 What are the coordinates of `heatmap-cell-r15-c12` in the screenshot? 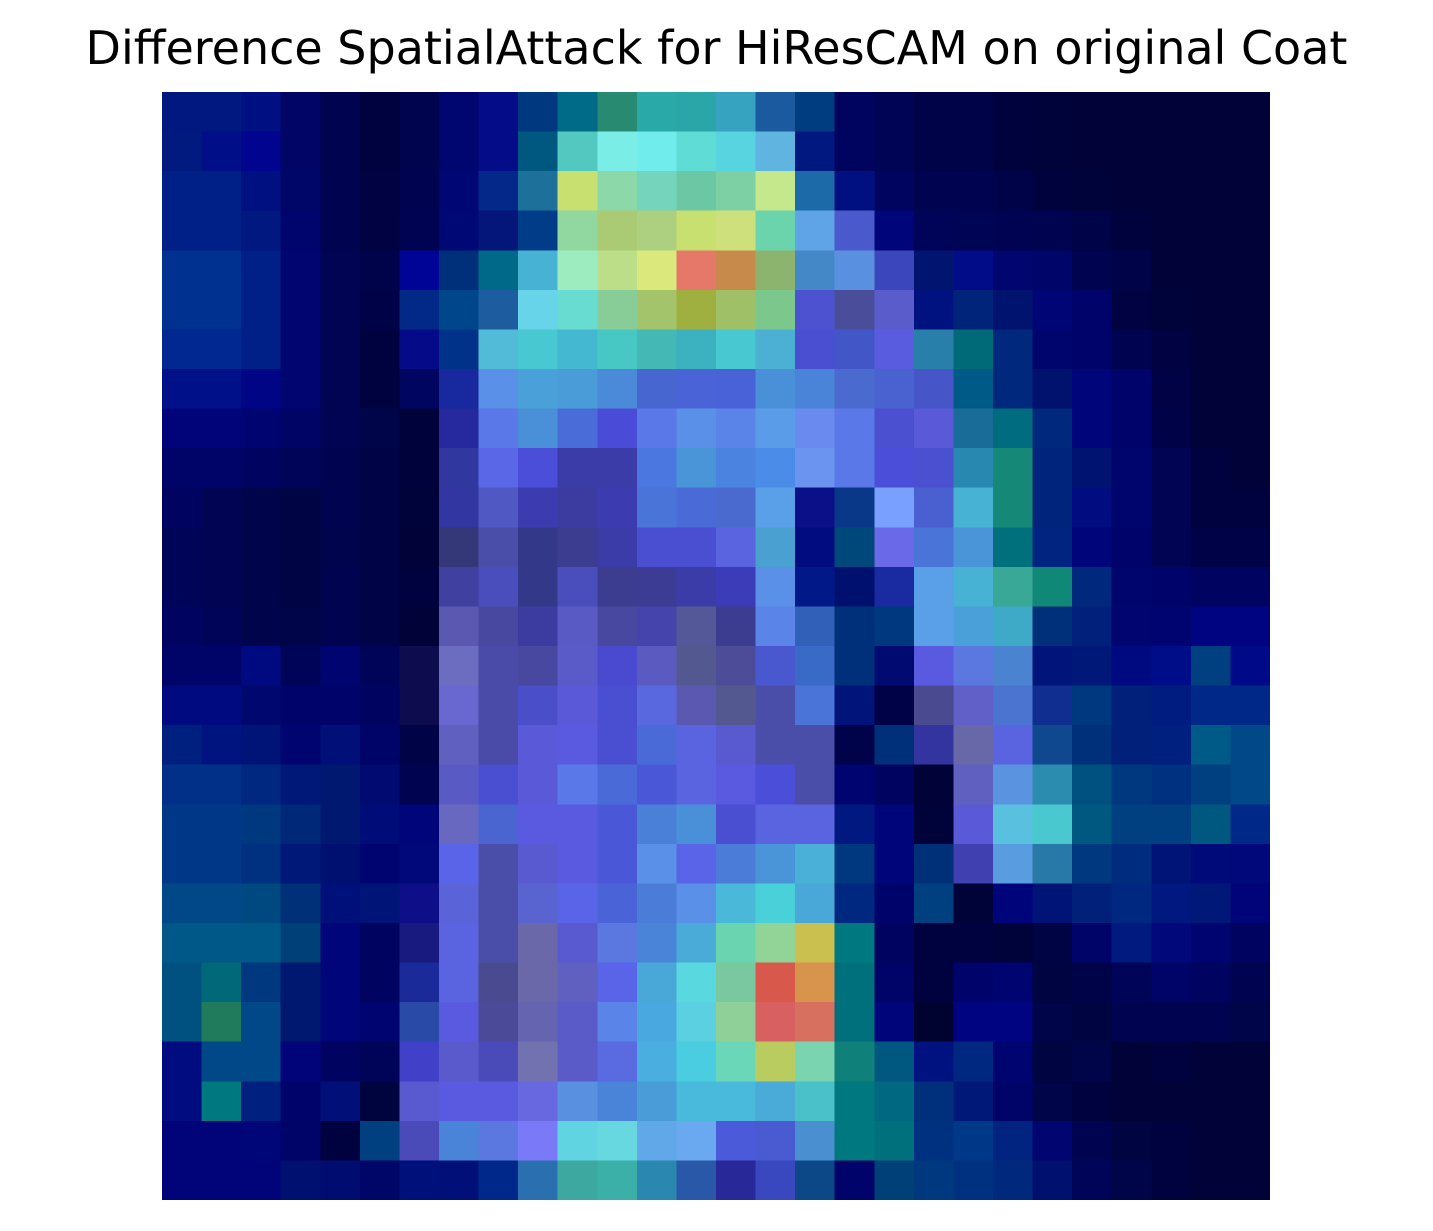 It's located at (657, 705).